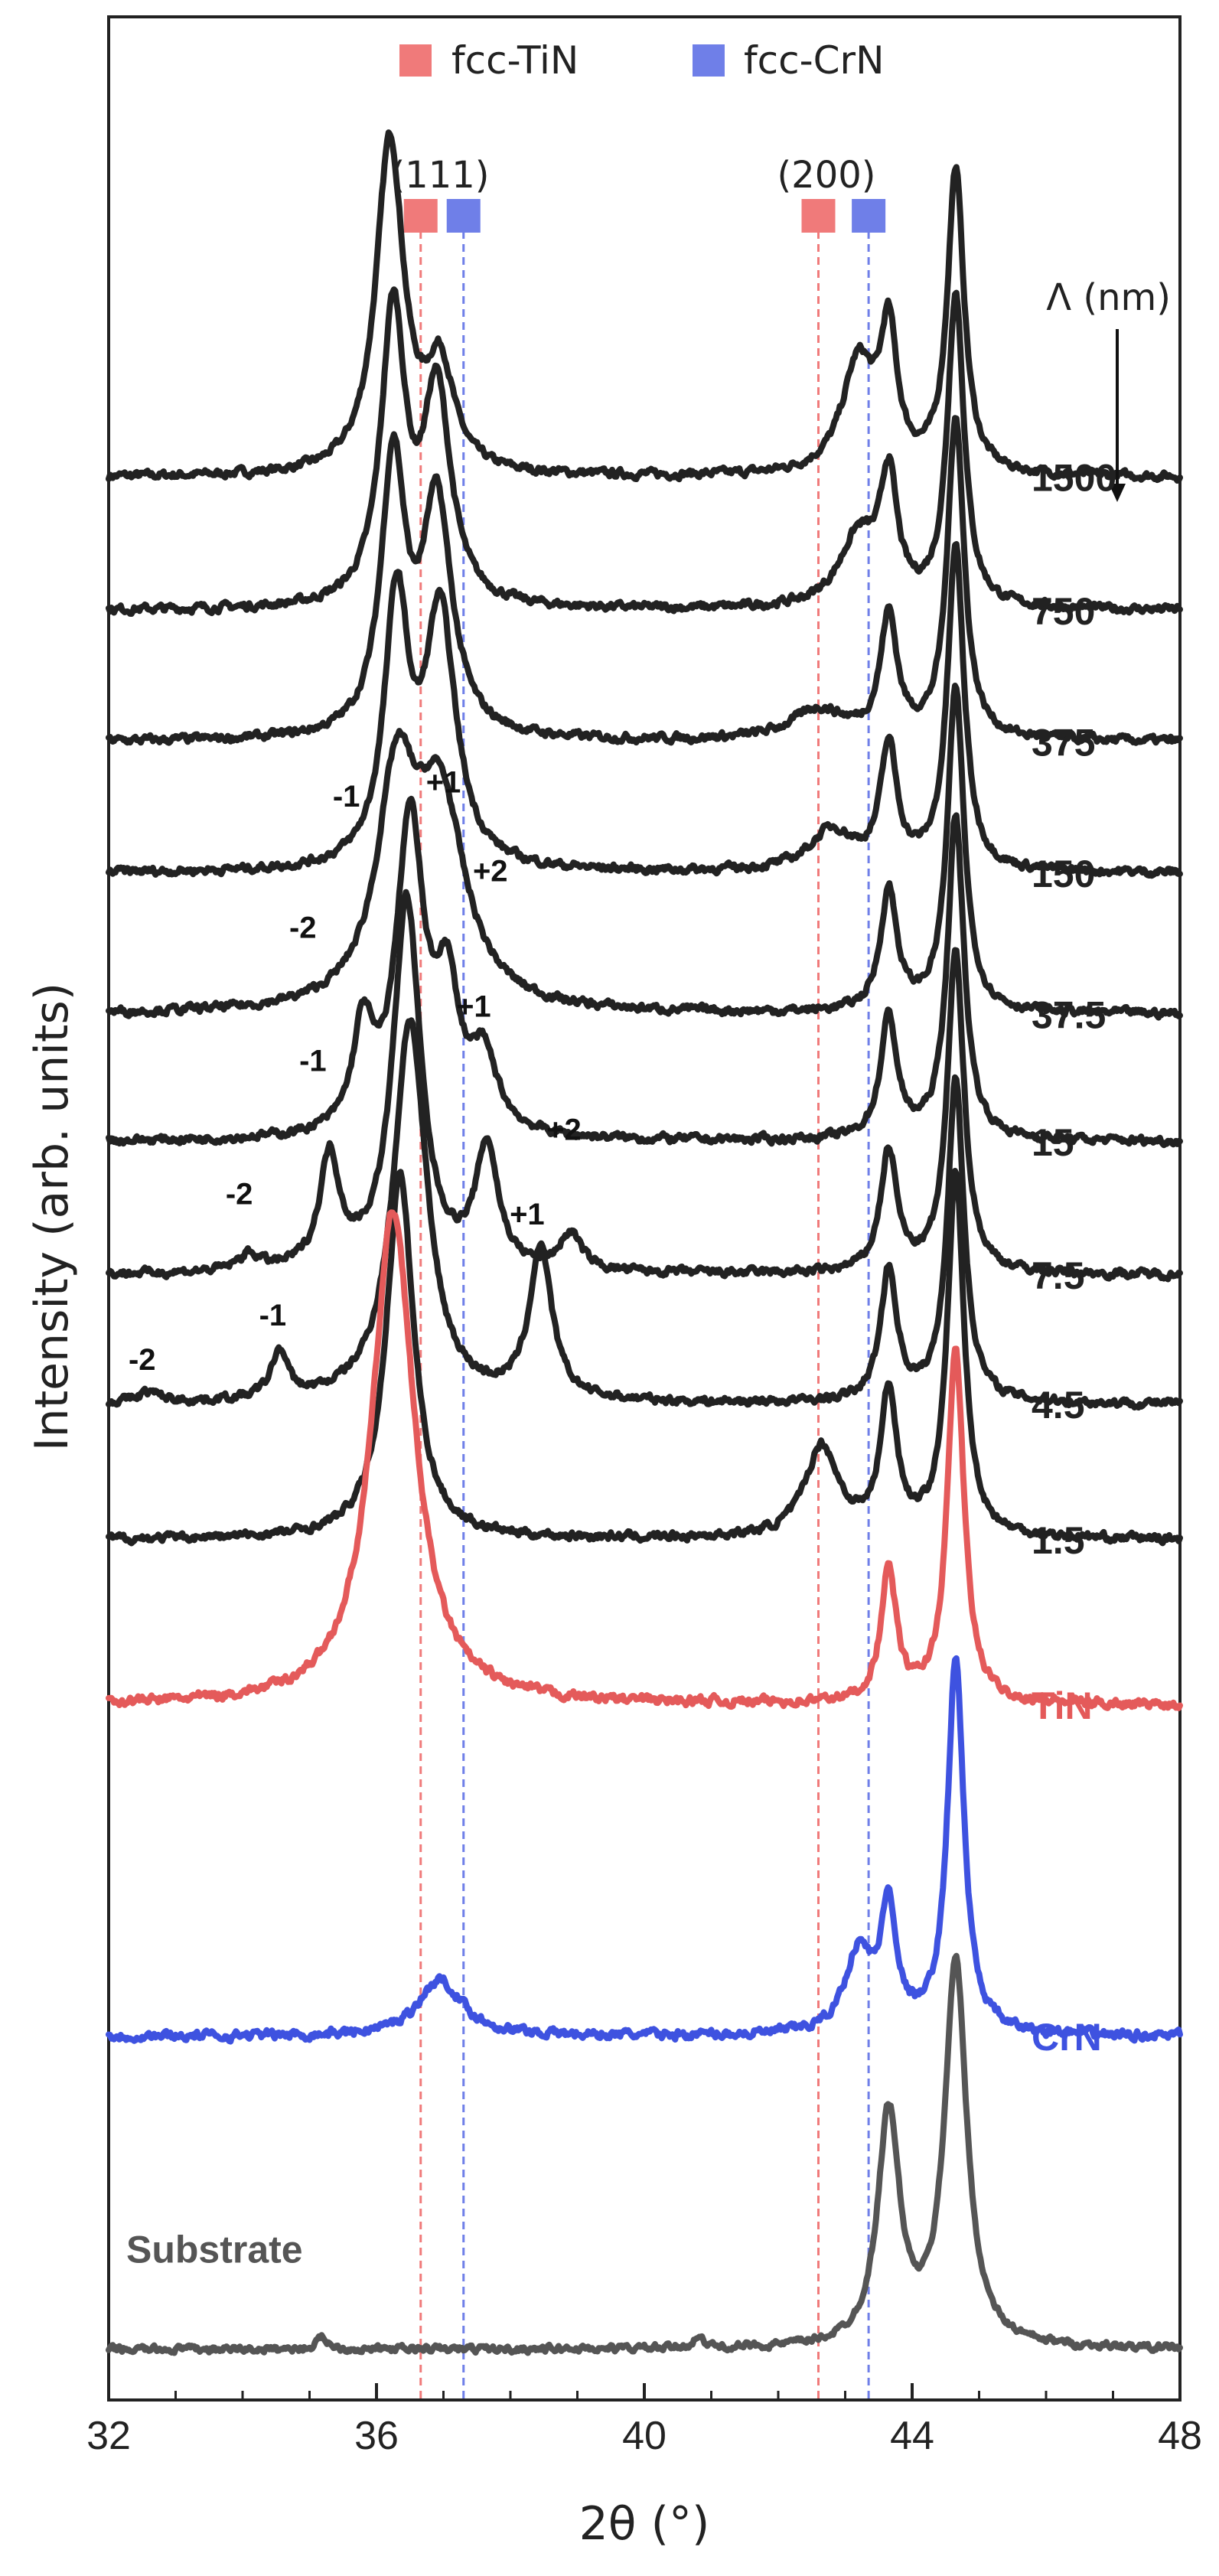 Image resolution: width=1219 pixels, height=2576 pixels. I want to click on reference-label-200: (200), so click(826, 175).